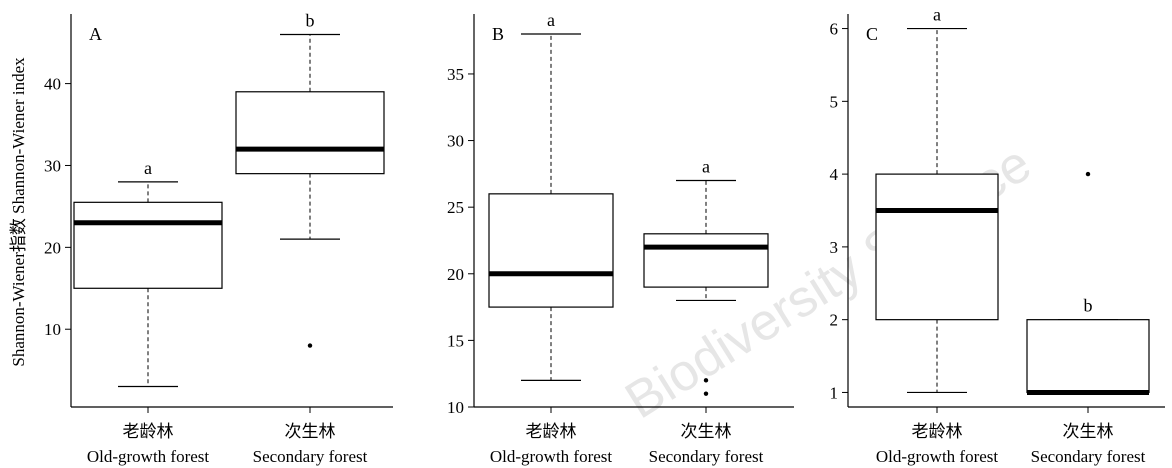  I want to click on y-tick-label: 25, so click(455, 207).